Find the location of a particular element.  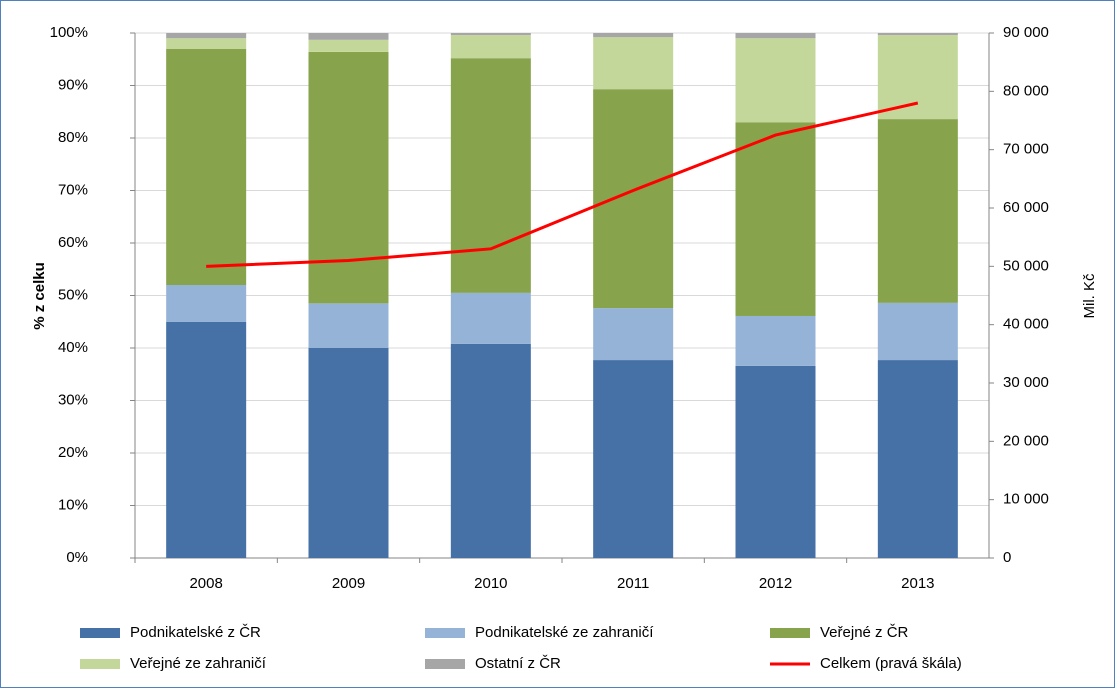

x-tick-label: 2011 is located at coordinates (633, 583).